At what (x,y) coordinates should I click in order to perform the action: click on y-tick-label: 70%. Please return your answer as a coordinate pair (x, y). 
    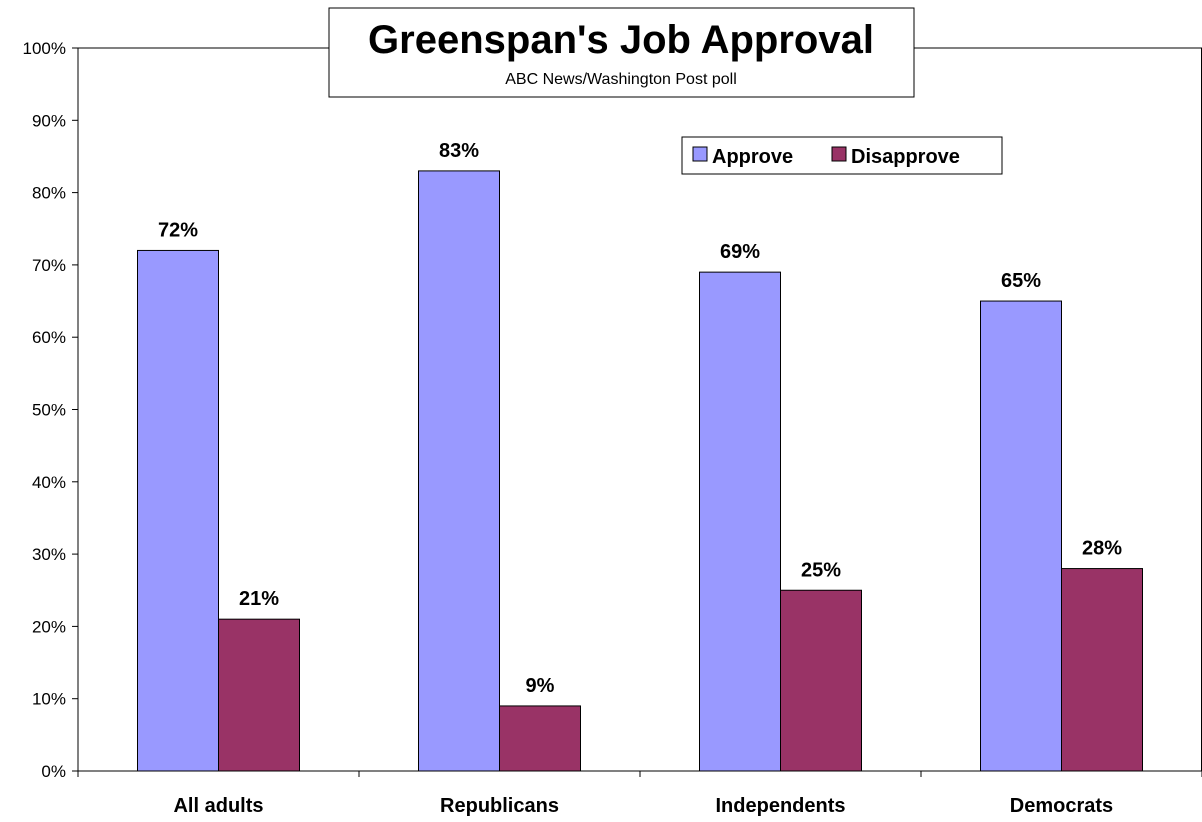
    Looking at the image, I should click on (49, 265).